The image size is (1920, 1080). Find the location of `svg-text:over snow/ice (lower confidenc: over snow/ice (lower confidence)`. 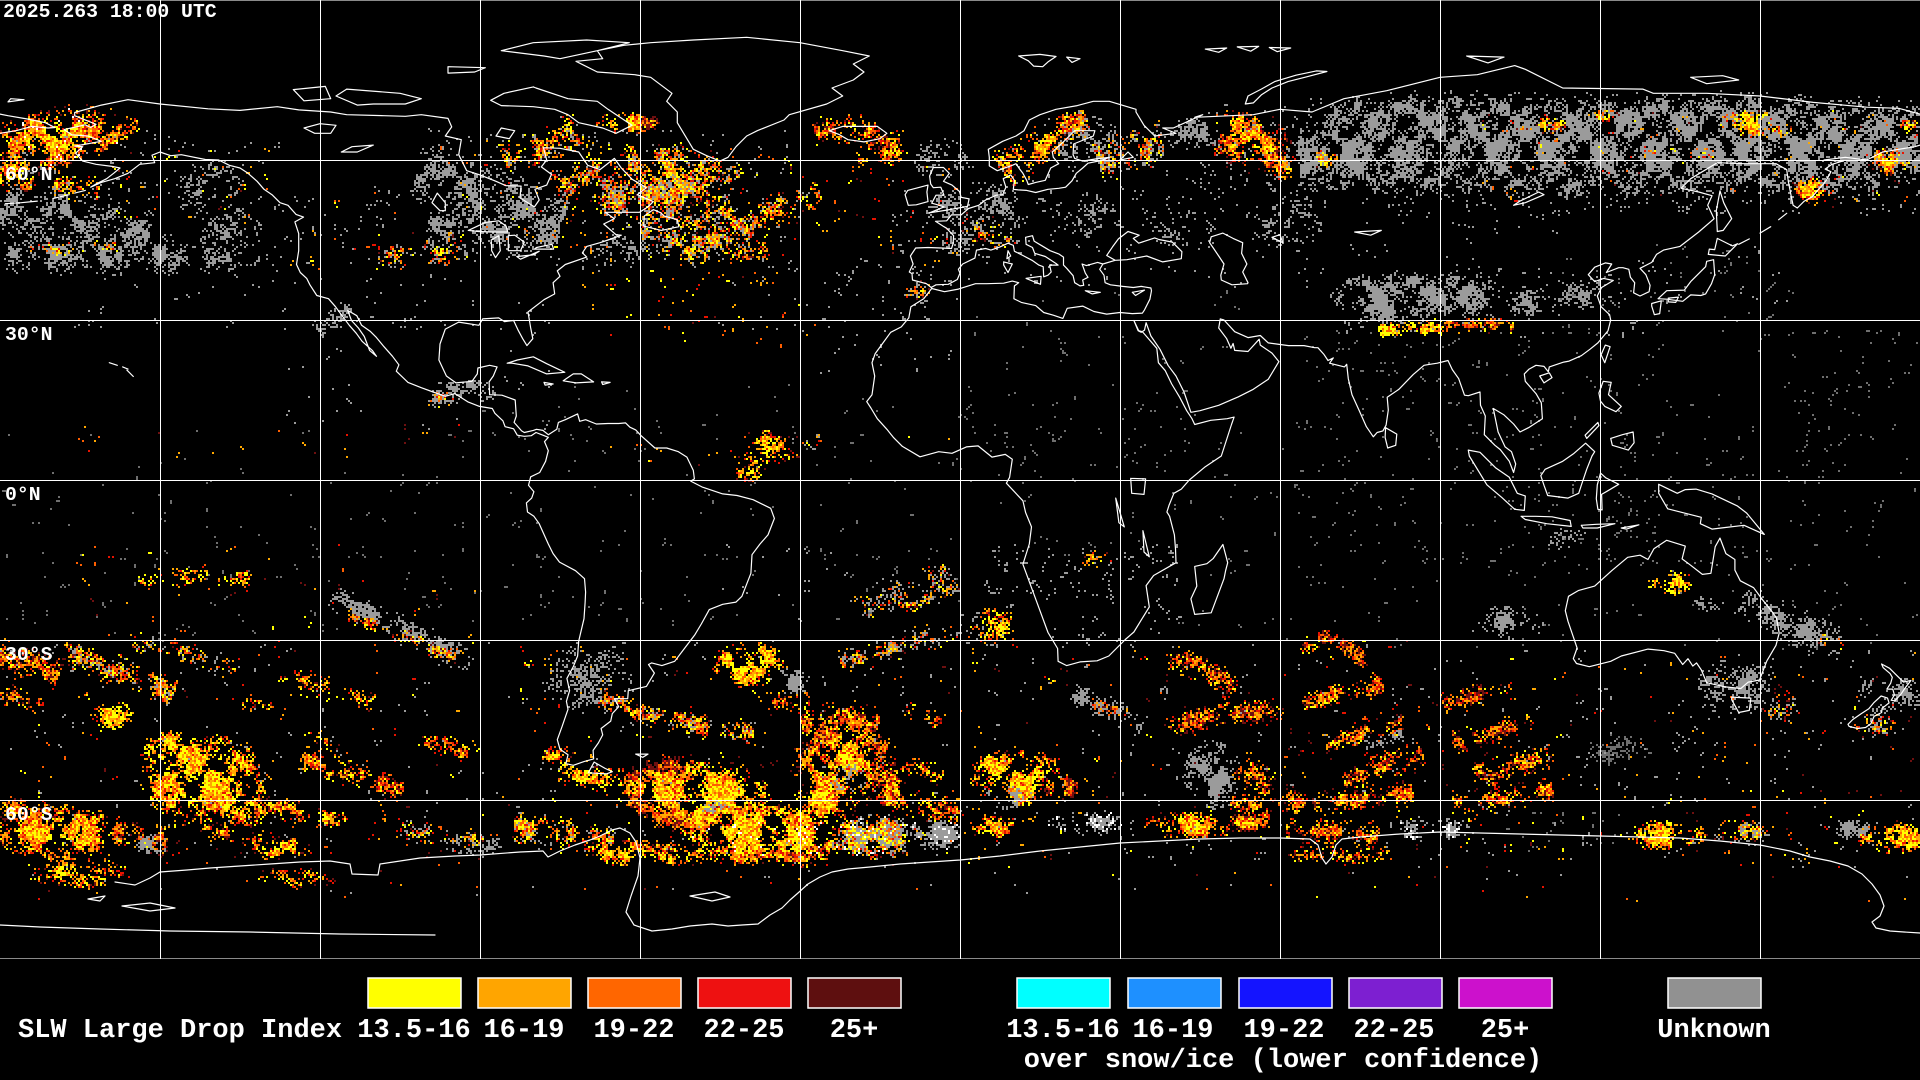

svg-text:over snow/ice (lower confidenc: over snow/ice (lower confidence) is located at coordinates (1283, 1061).